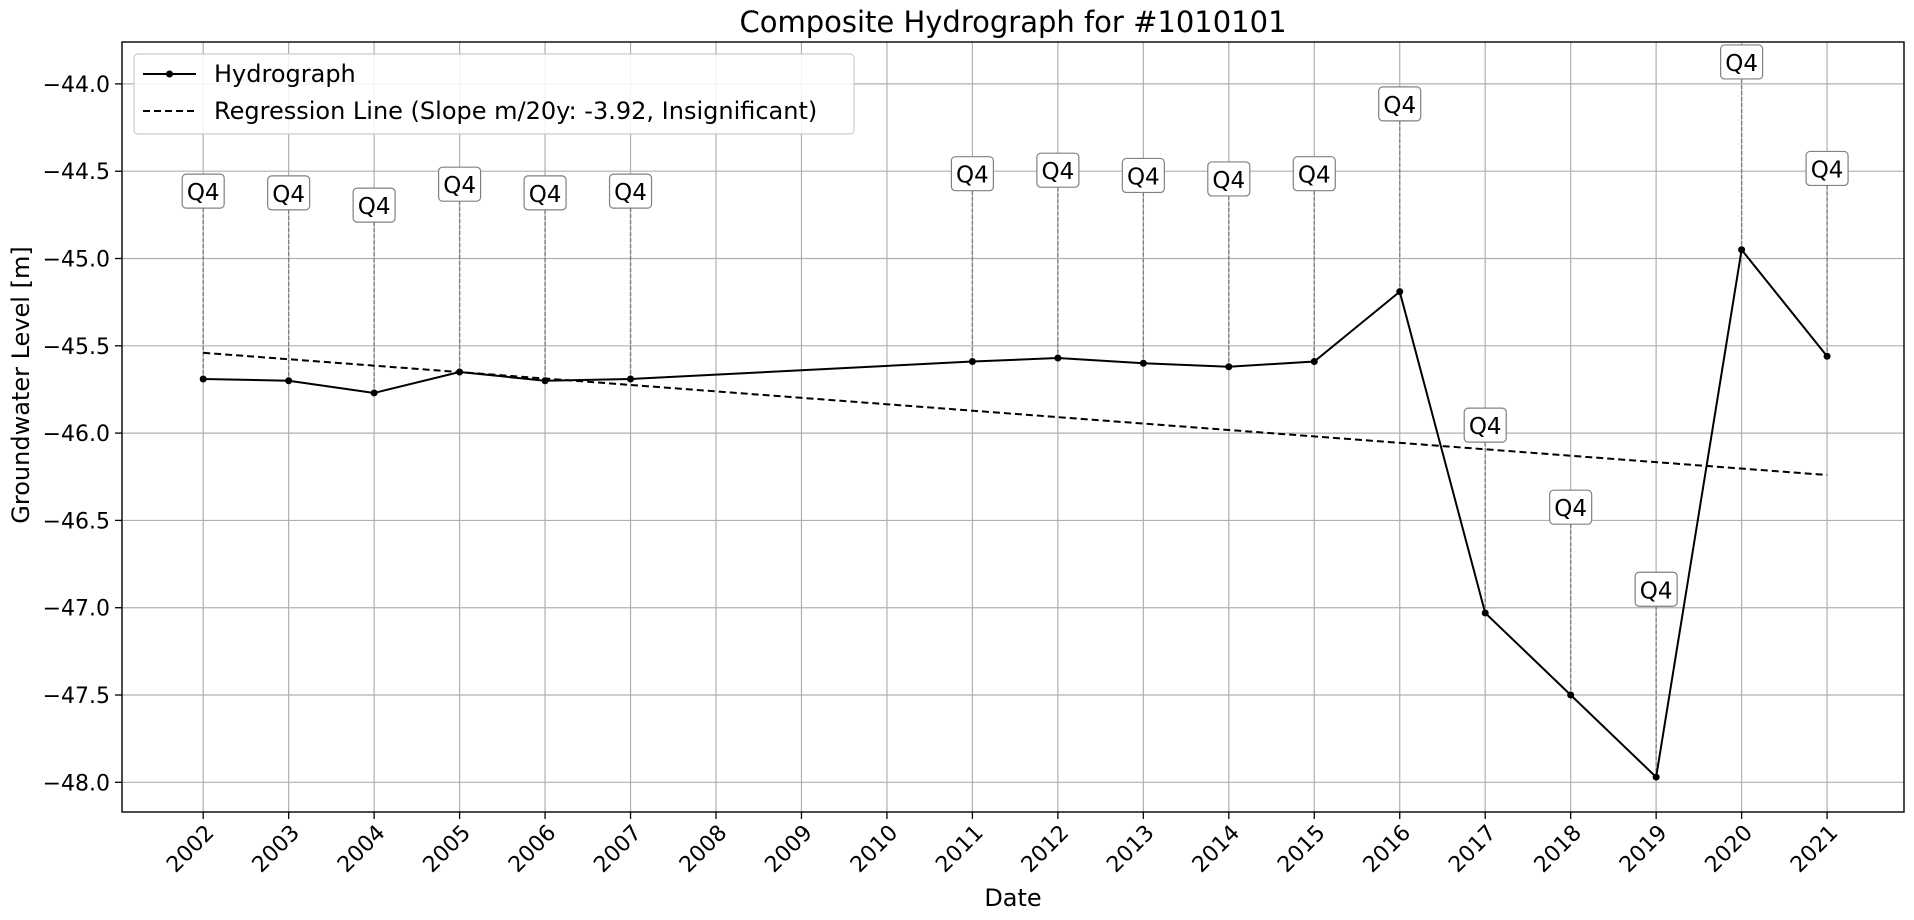  I want to click on y-tick-label: −44.0, so click(76, 85).